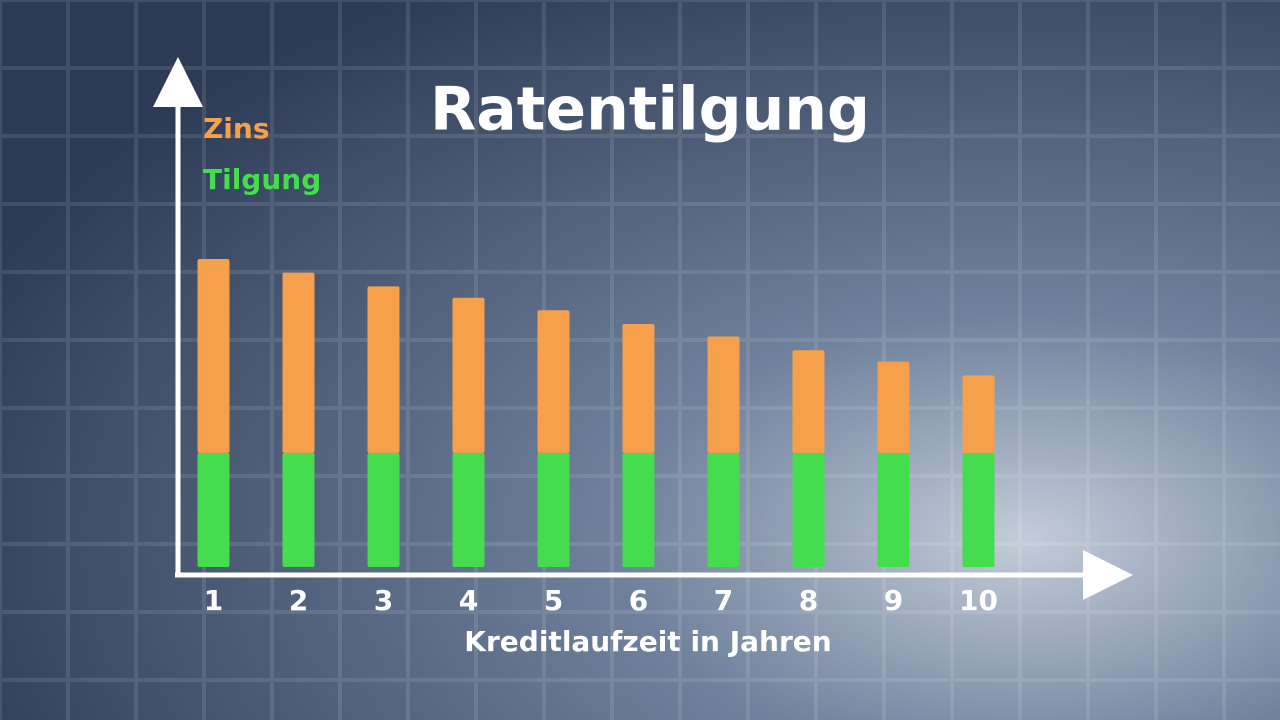 The width and height of the screenshot is (1280, 720). Describe the element at coordinates (647, 641) in the screenshot. I see `x-axis-label: Kreditlaufzeit in Jahren` at that location.